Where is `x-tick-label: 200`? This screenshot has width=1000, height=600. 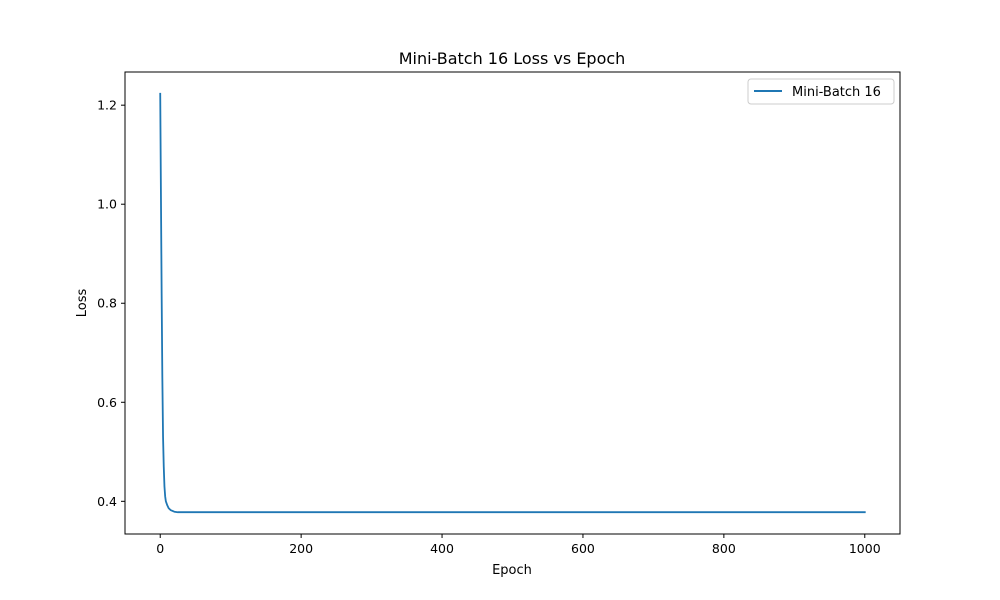 x-tick-label: 200 is located at coordinates (301, 548).